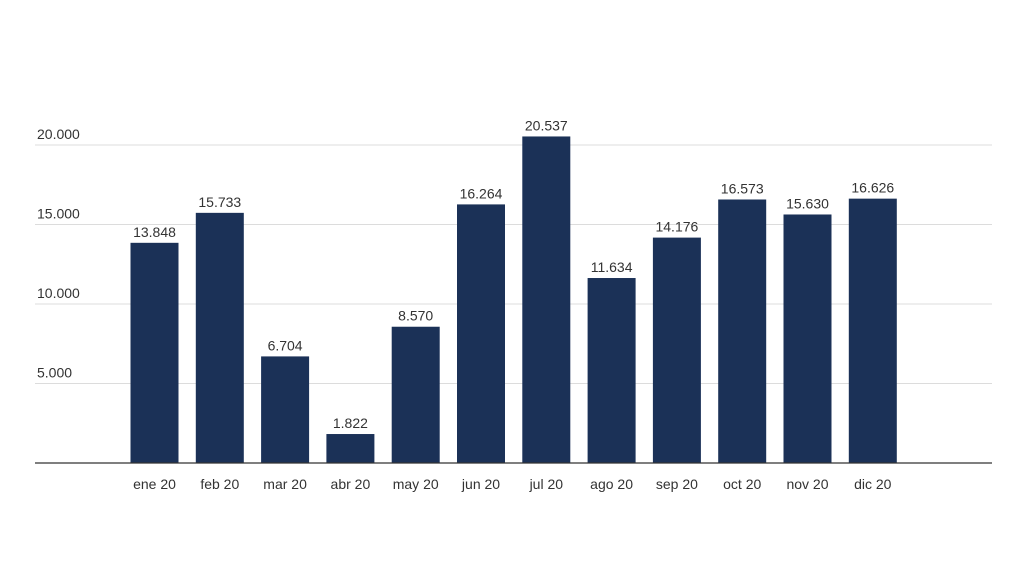 The height and width of the screenshot is (576, 1024). I want to click on bar-value-label: 15.630, so click(807, 203).